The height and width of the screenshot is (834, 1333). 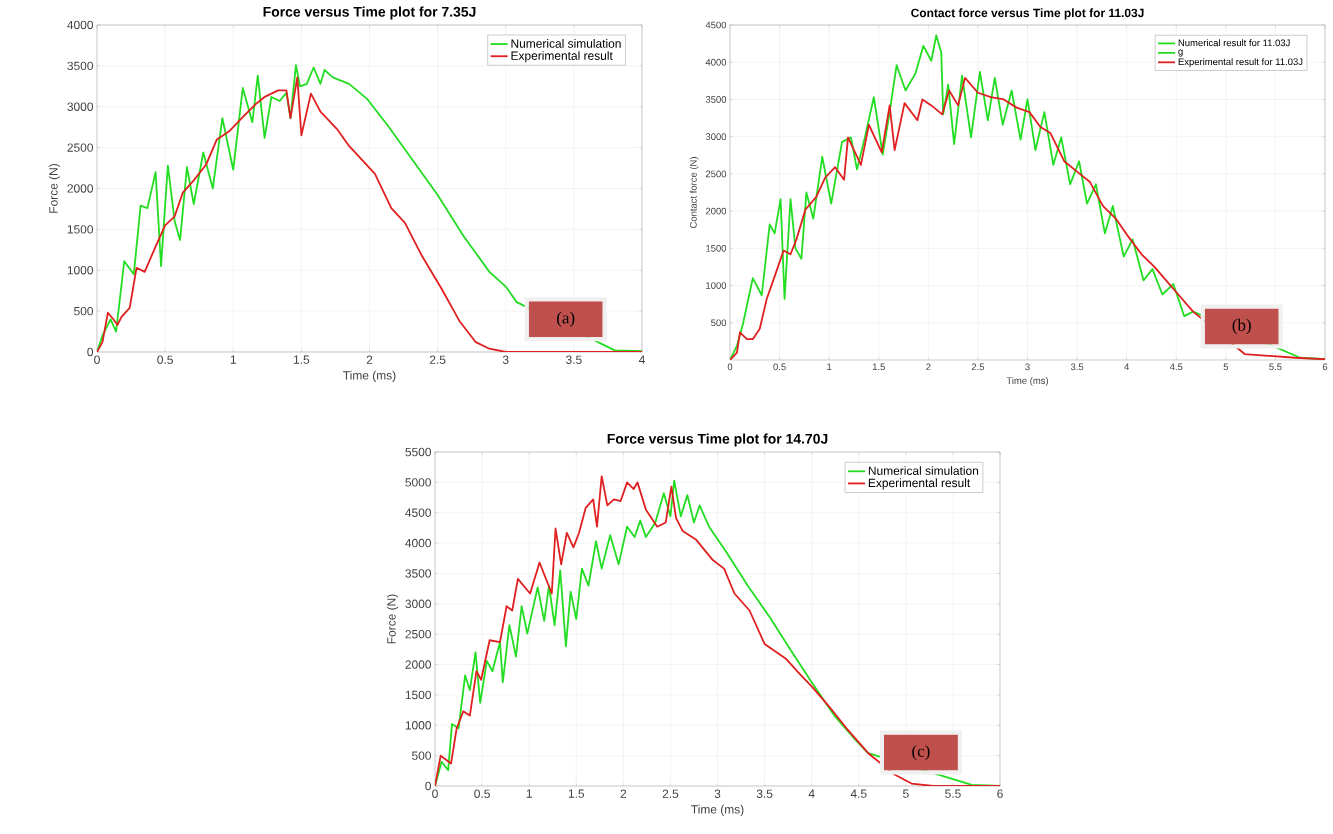 What do you see at coordinates (717, 440) in the screenshot?
I see `chart-title: Force versus Time plot for 14.70J` at bounding box center [717, 440].